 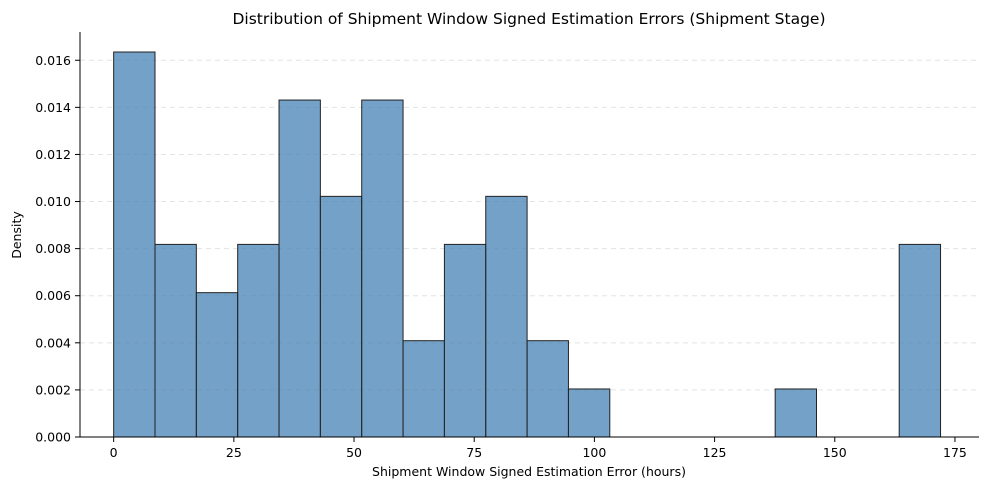 I want to click on x-tick-label: 75, so click(x=474, y=452).